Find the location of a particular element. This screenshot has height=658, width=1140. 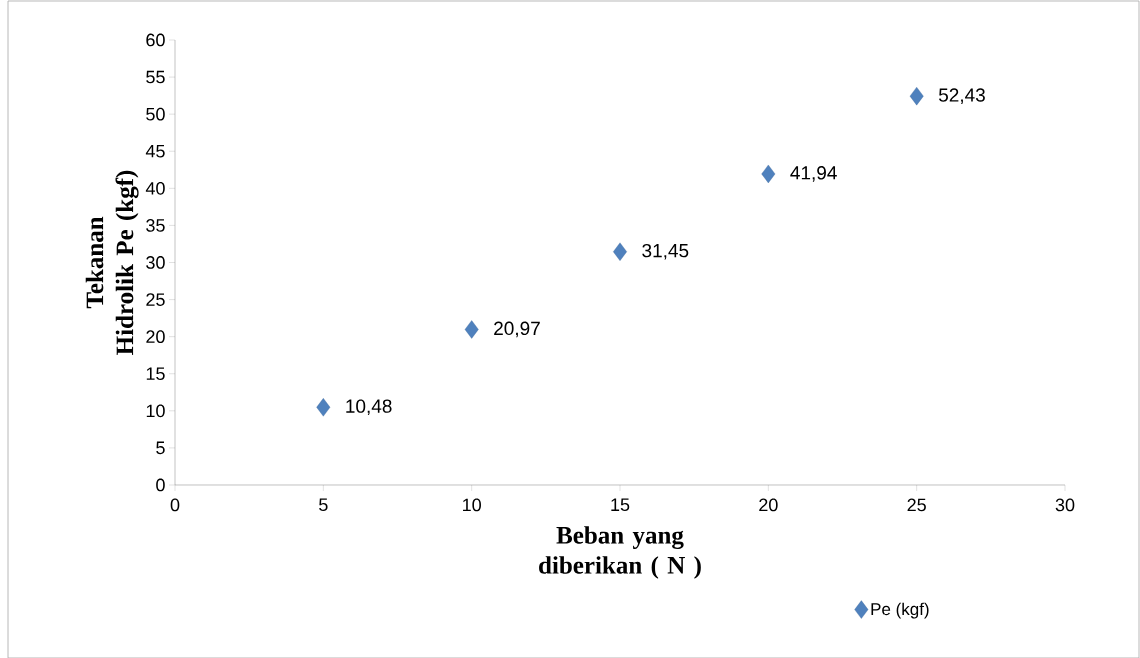

legend-label: Pe (kgf) is located at coordinates (900, 610).